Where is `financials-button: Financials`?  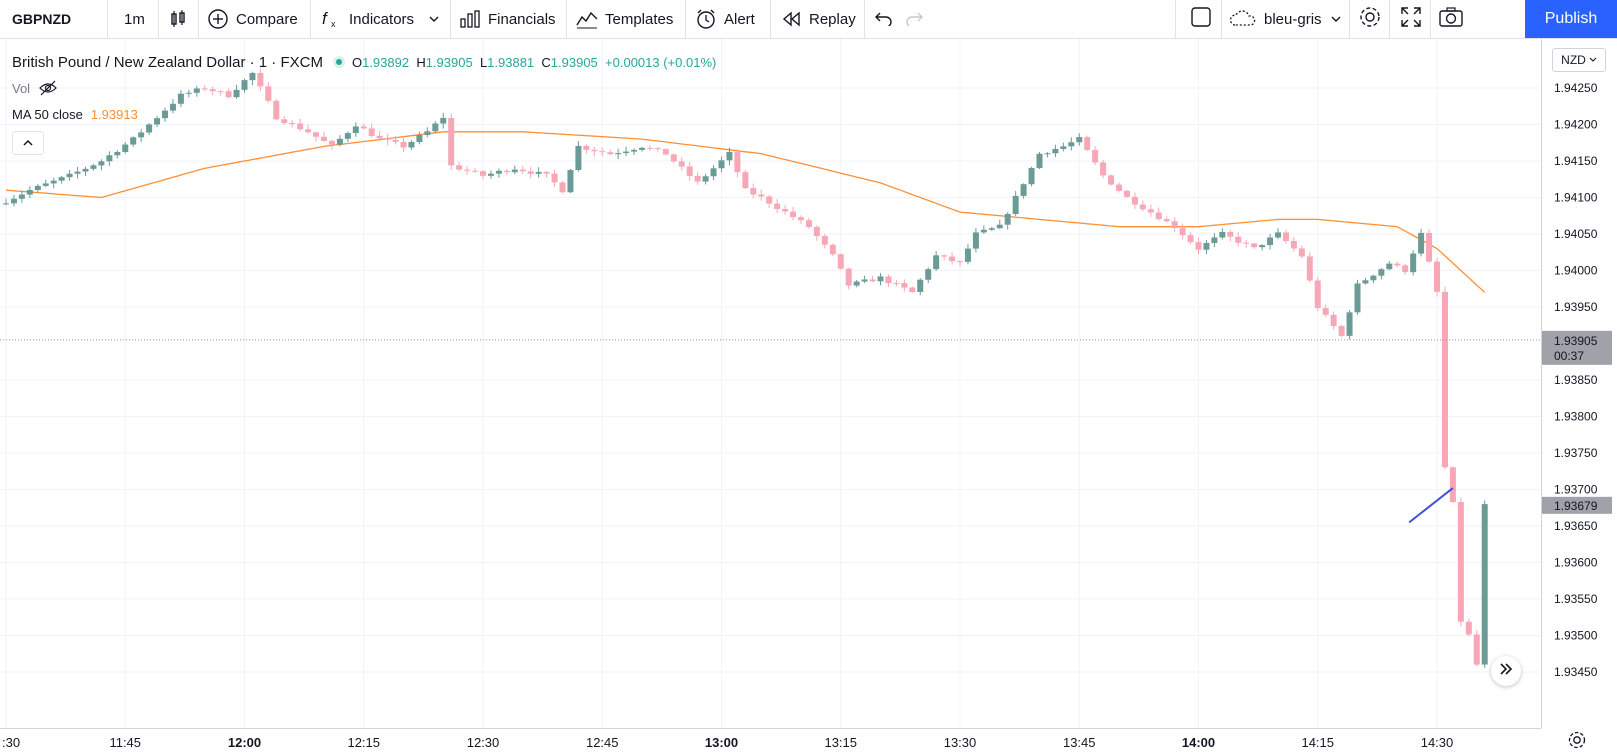
financials-button: Financials is located at coordinates (507, 19).